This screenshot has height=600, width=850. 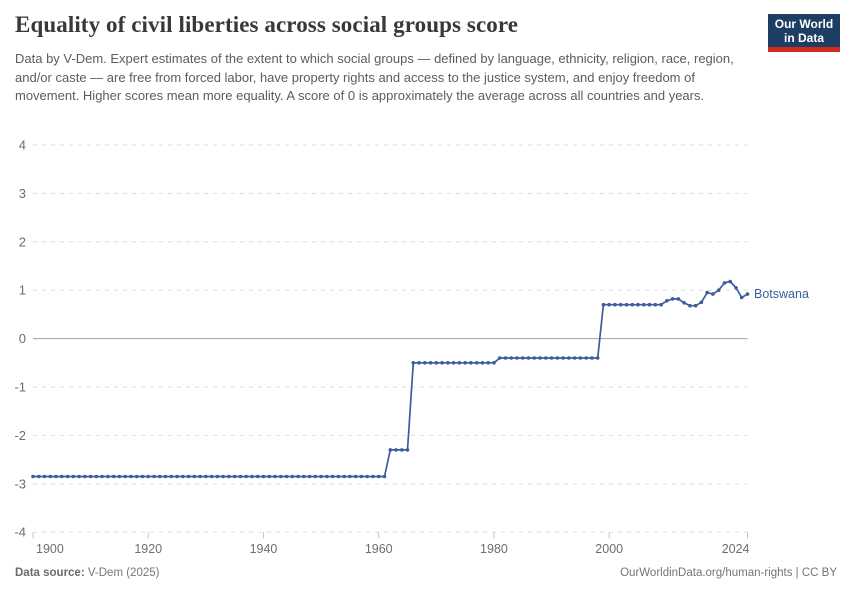 What do you see at coordinates (804, 33) in the screenshot?
I see `owid-logo: Our World in Data` at bounding box center [804, 33].